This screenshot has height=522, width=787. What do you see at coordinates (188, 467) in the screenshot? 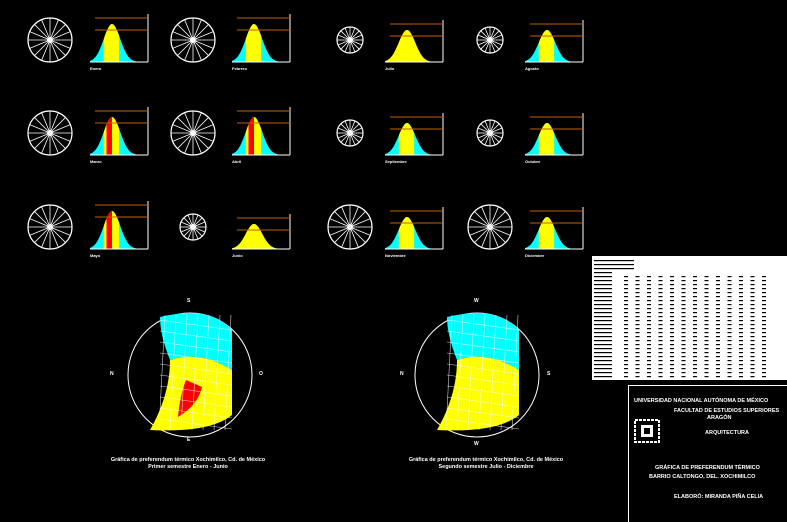
I see `caption-line-2: Primer semestre Enero - Junio` at bounding box center [188, 467].